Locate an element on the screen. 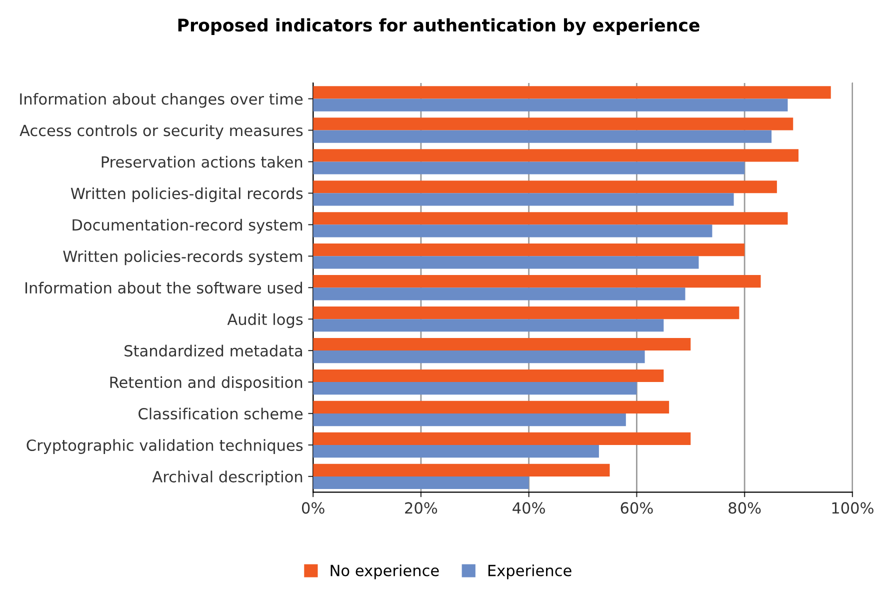 The height and width of the screenshot is (593, 877). y-tick-label: Preservation actions taken is located at coordinates (202, 162).